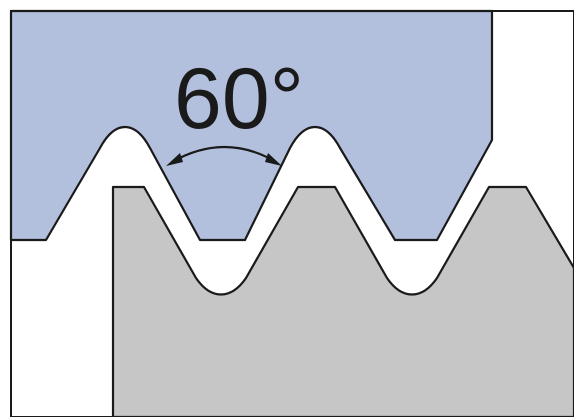 This screenshot has width=574, height=417. I want to click on angle-label: 60°, so click(239, 99).